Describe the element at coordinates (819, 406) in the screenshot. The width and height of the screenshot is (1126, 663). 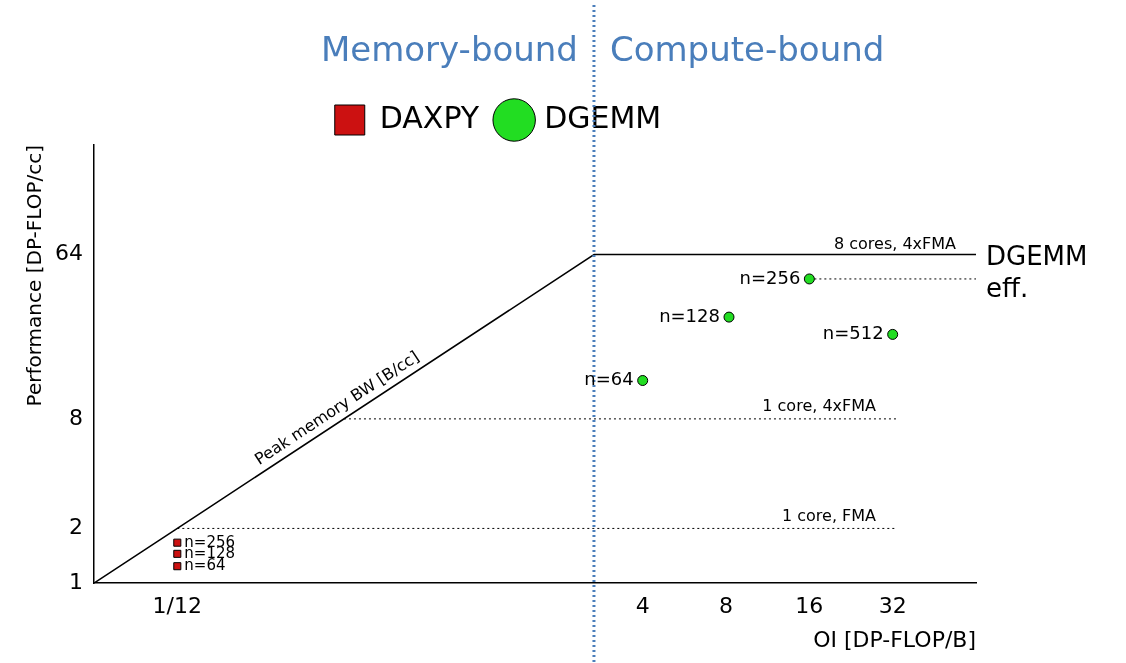
I see `ref-line-label: 1 core, 4xFMA` at that location.